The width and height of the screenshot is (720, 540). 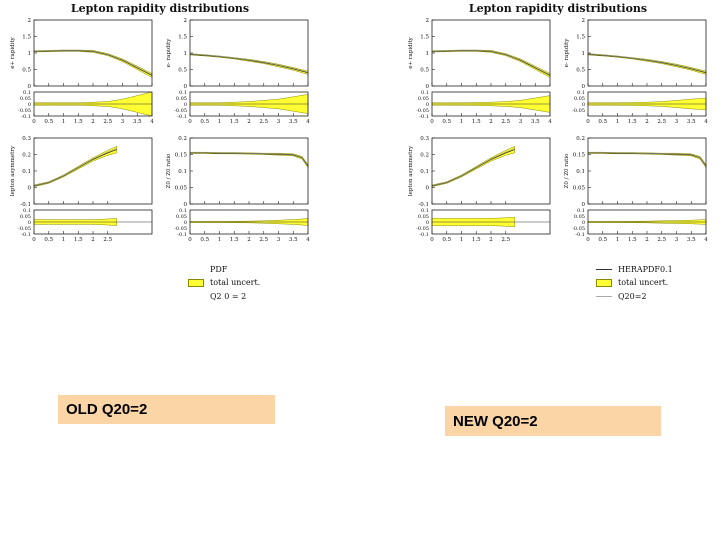 What do you see at coordinates (107, 409) in the screenshot?
I see `old-caption-text: OLD Q20=2` at bounding box center [107, 409].